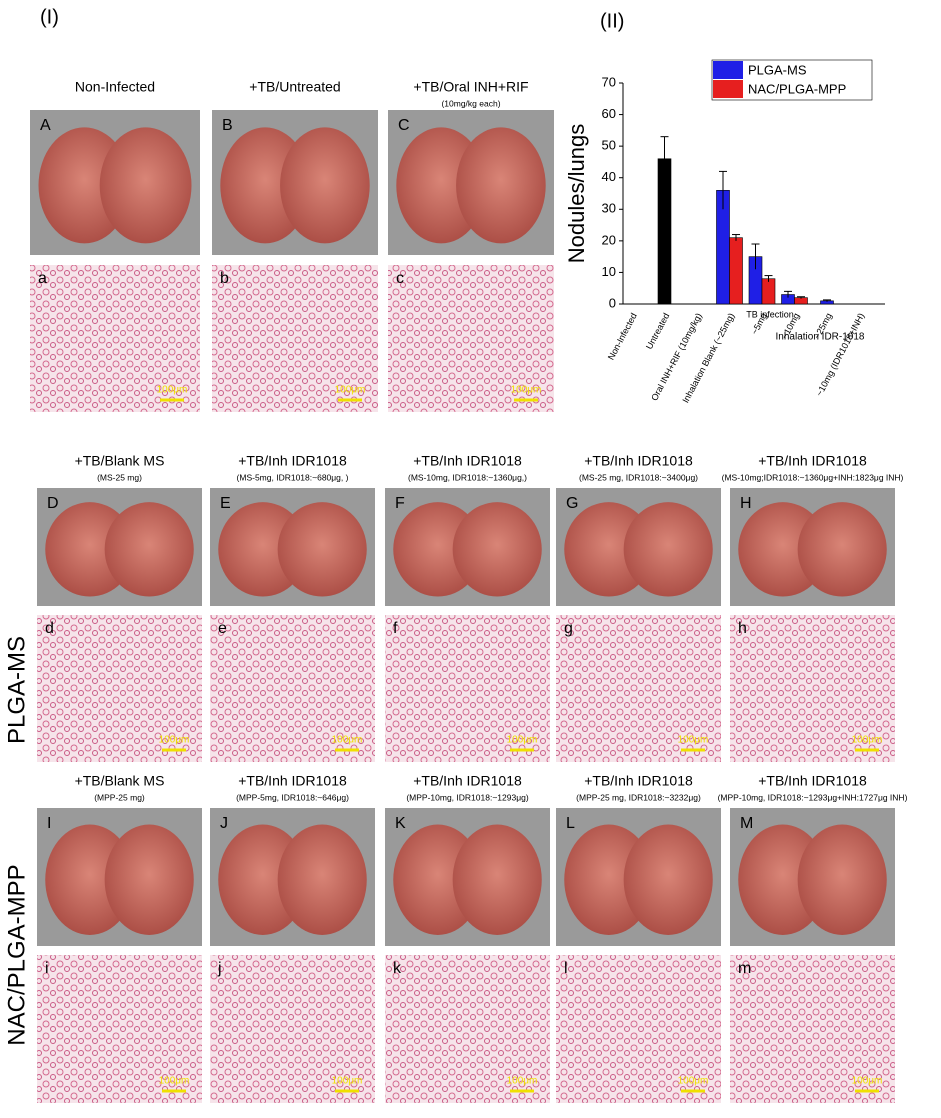  What do you see at coordinates (609, 113) in the screenshot?
I see `y-tick-label: 60` at bounding box center [609, 113].